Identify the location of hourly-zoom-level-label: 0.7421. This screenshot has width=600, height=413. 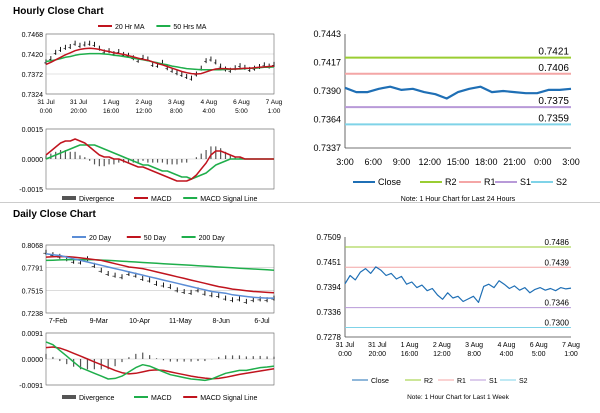
(553, 52).